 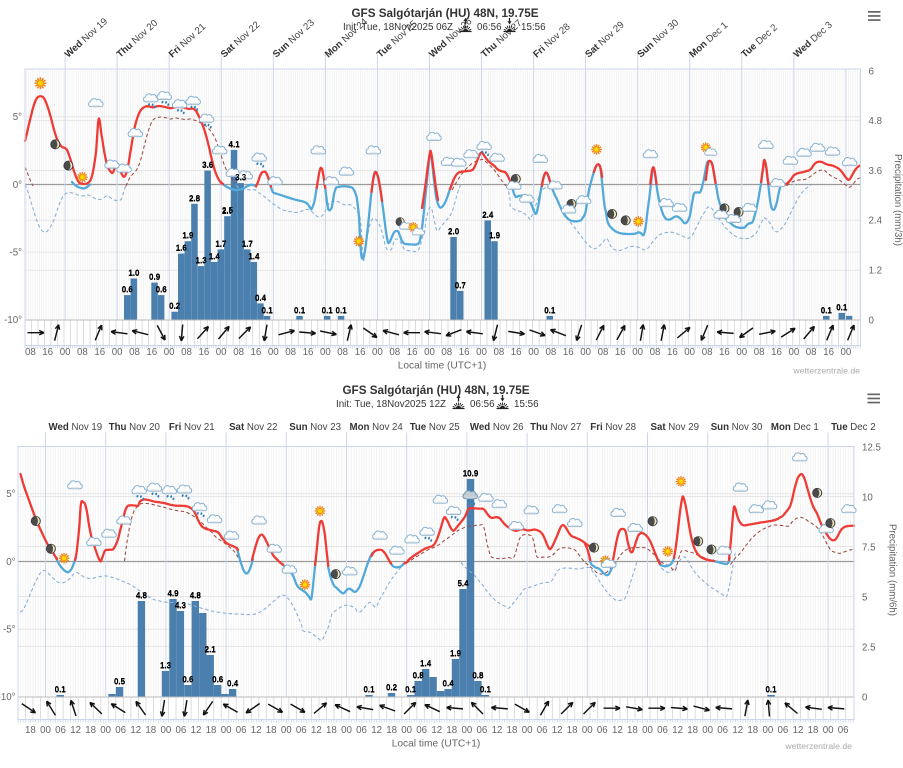 I want to click on svg-text: Init: Tue, 18Nov2025 12Z, so click(x=391, y=404).